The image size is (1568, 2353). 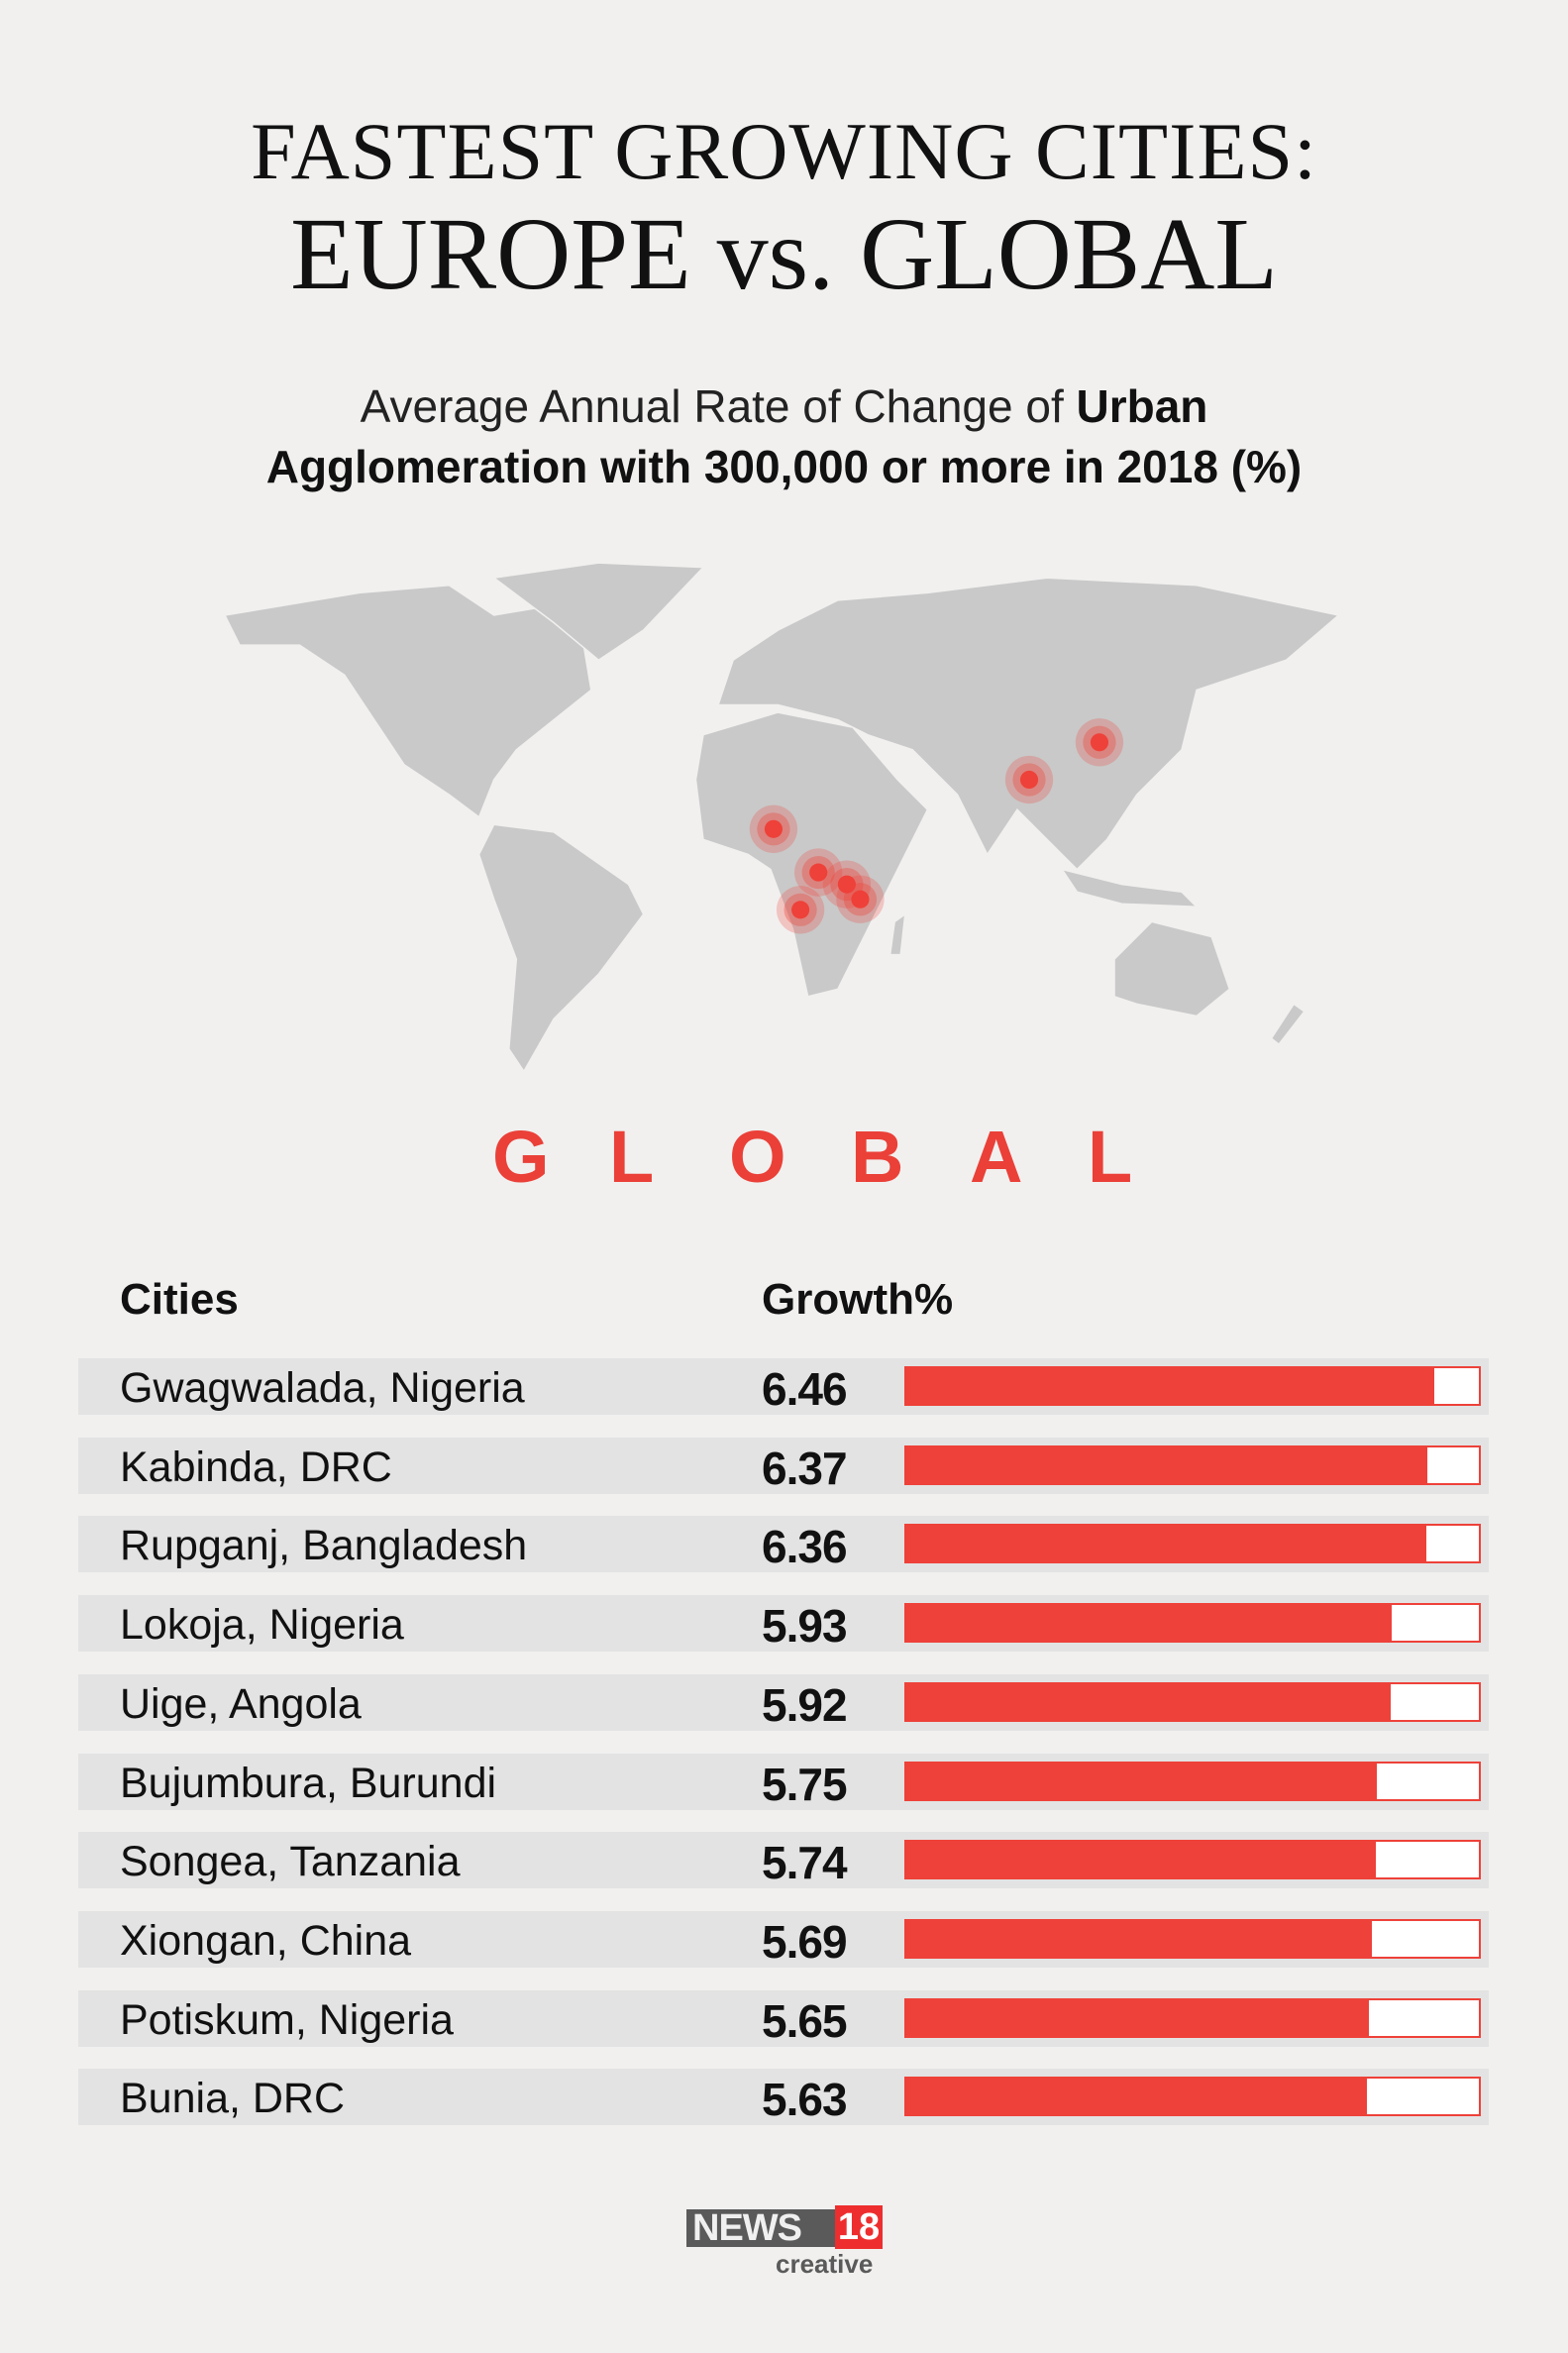 What do you see at coordinates (521, 1157) in the screenshot?
I see `section-label-letter: G` at bounding box center [521, 1157].